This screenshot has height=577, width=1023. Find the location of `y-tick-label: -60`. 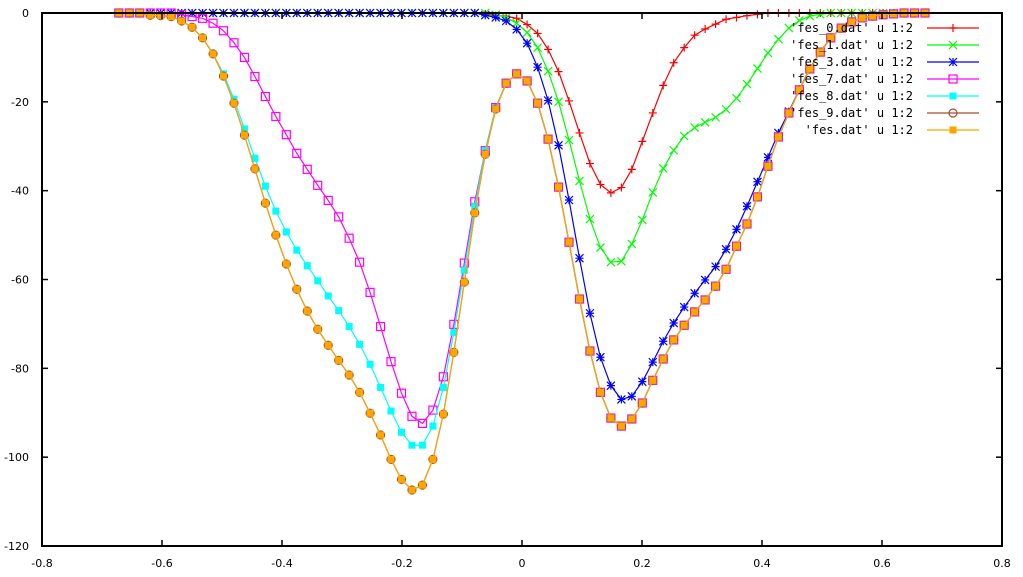

y-tick-label: -60 is located at coordinates (20, 280).